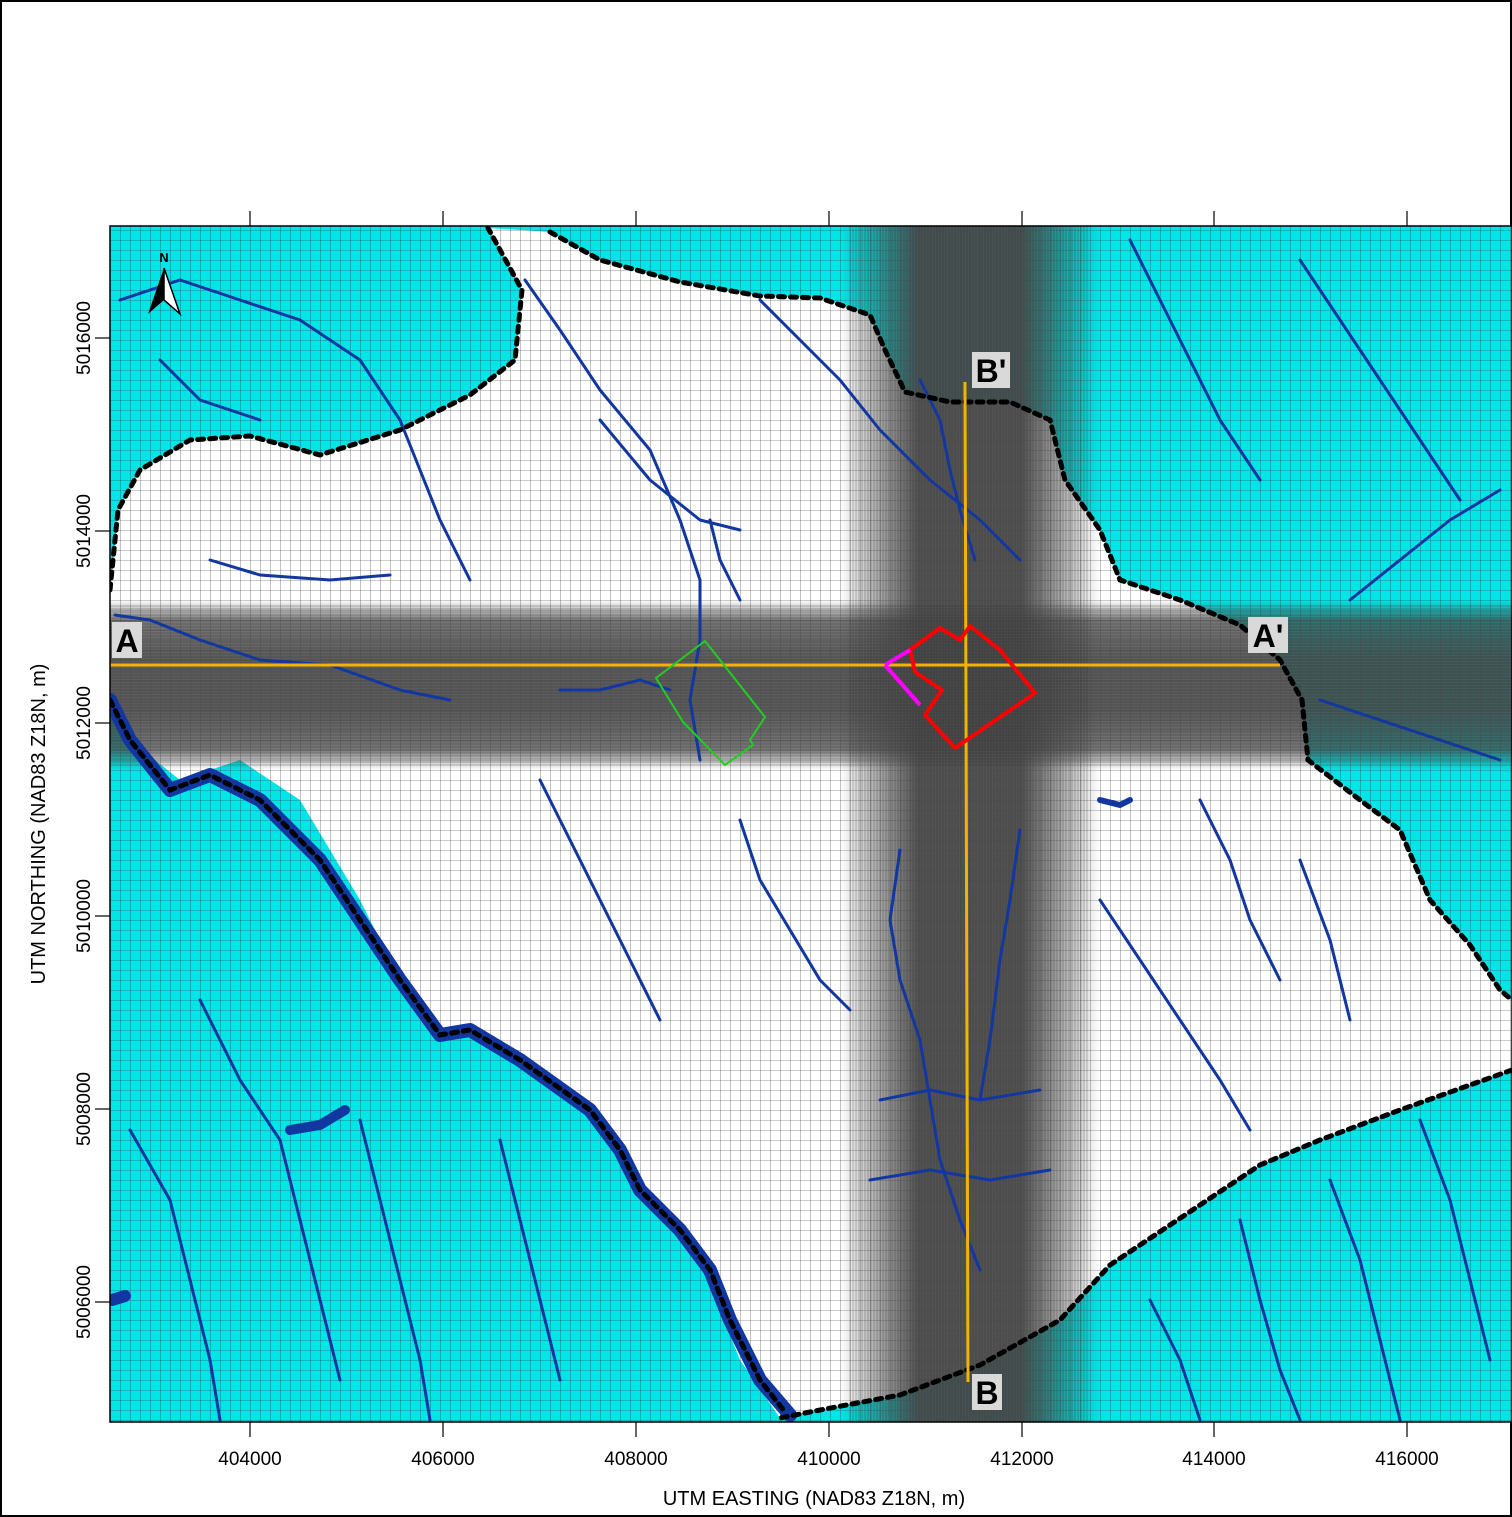  I want to click on secondary-site-outline, so click(710, 703).